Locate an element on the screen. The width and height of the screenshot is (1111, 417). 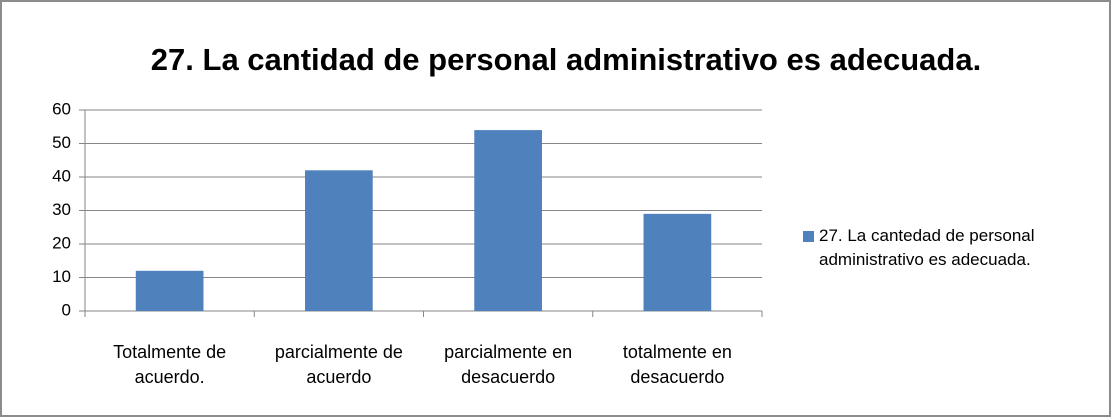
y-tick-label: 60 is located at coordinates (61, 108).